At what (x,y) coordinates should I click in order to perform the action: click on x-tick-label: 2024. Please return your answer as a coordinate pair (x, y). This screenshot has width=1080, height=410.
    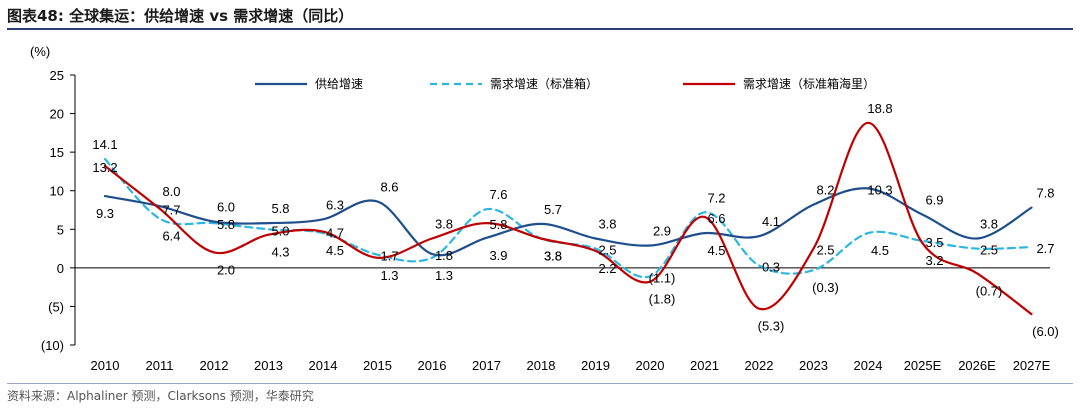
    Looking at the image, I should click on (868, 365).